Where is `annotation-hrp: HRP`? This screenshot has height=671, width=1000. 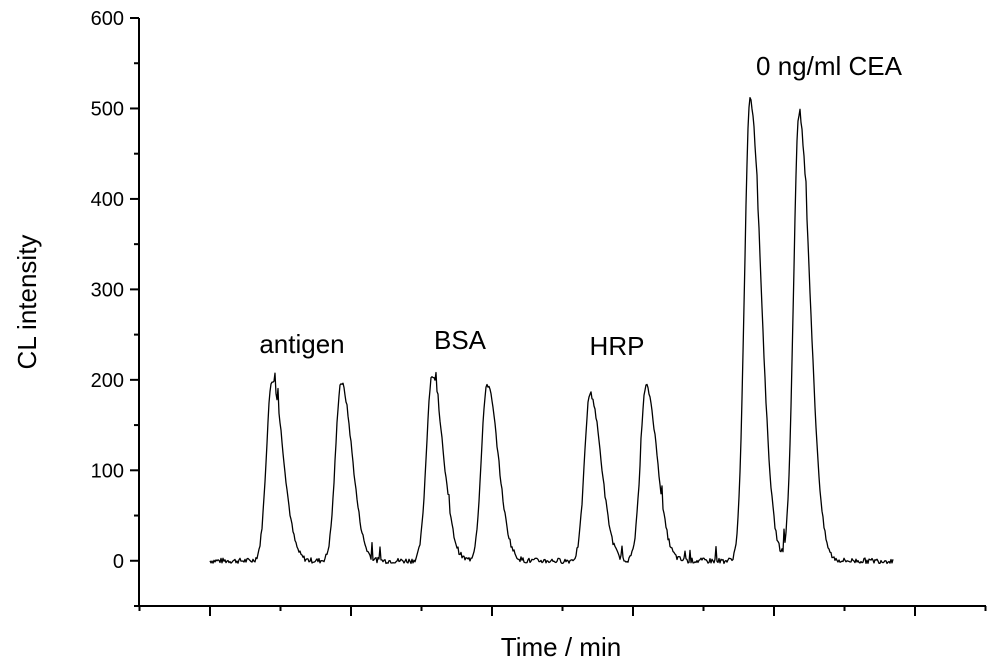
annotation-hrp: HRP is located at coordinates (617, 346).